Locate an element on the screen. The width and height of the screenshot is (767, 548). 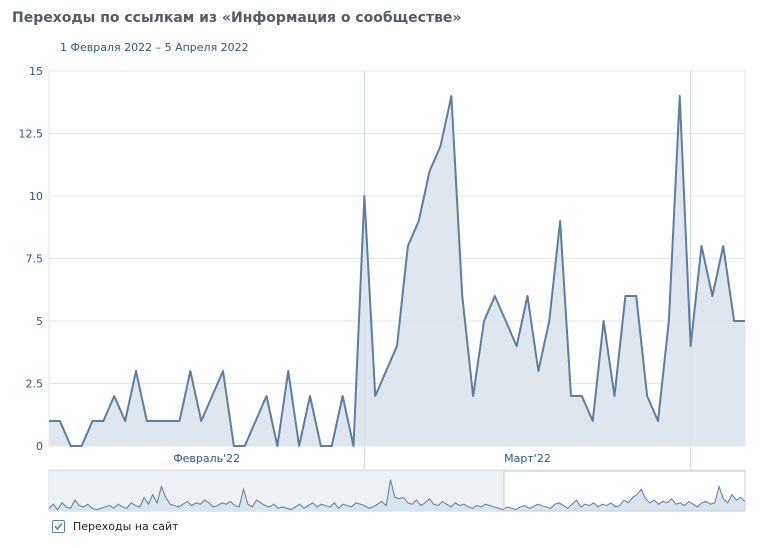
series-checkbox is located at coordinates (58, 526).